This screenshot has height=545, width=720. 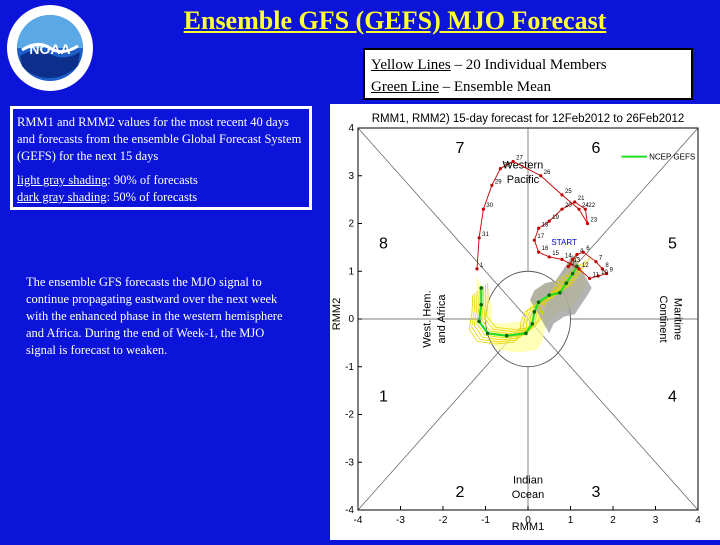 I want to click on phase-label: 4, so click(x=672, y=396).